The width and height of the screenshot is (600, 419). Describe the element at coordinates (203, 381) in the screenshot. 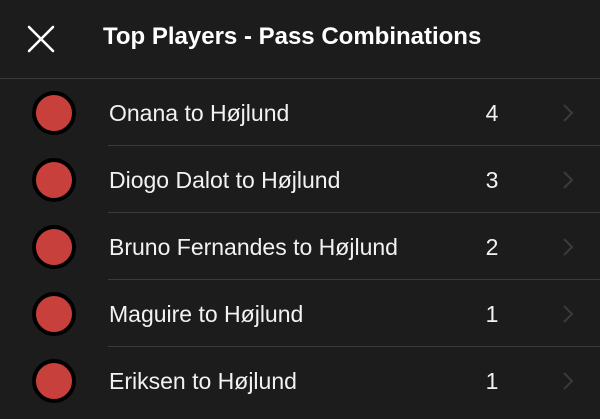

I see `combination-label: Eriksen to Højlund` at that location.